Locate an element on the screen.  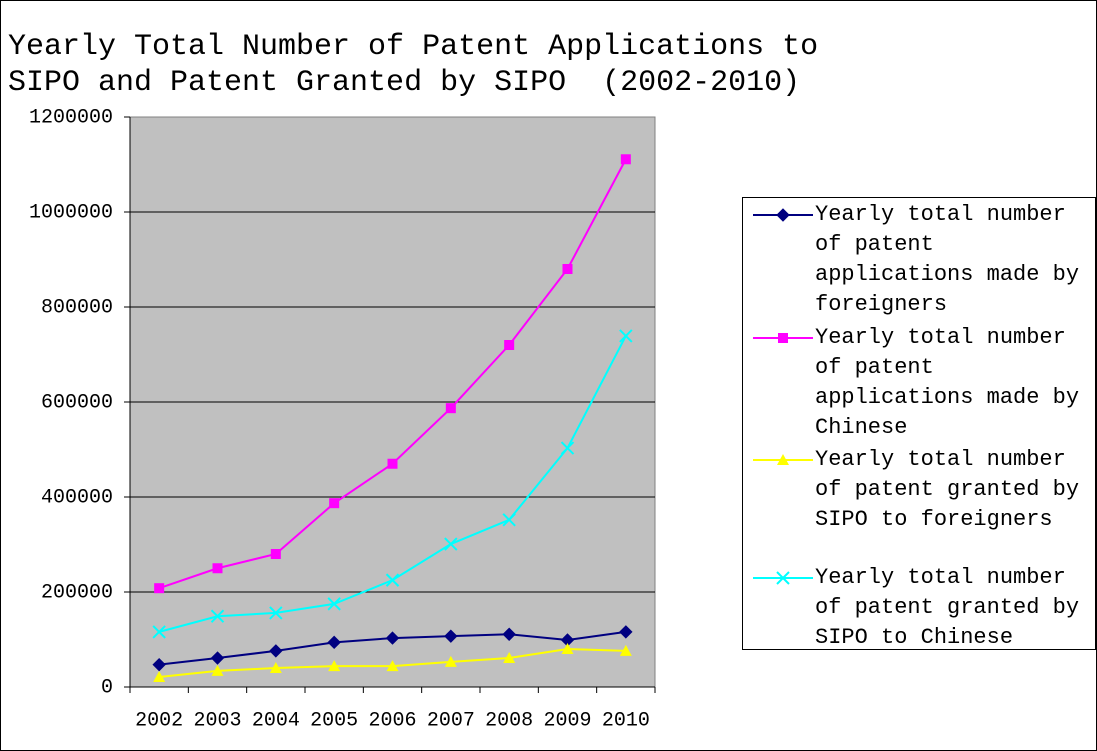
x-tick-label: 2002 is located at coordinates (159, 720).